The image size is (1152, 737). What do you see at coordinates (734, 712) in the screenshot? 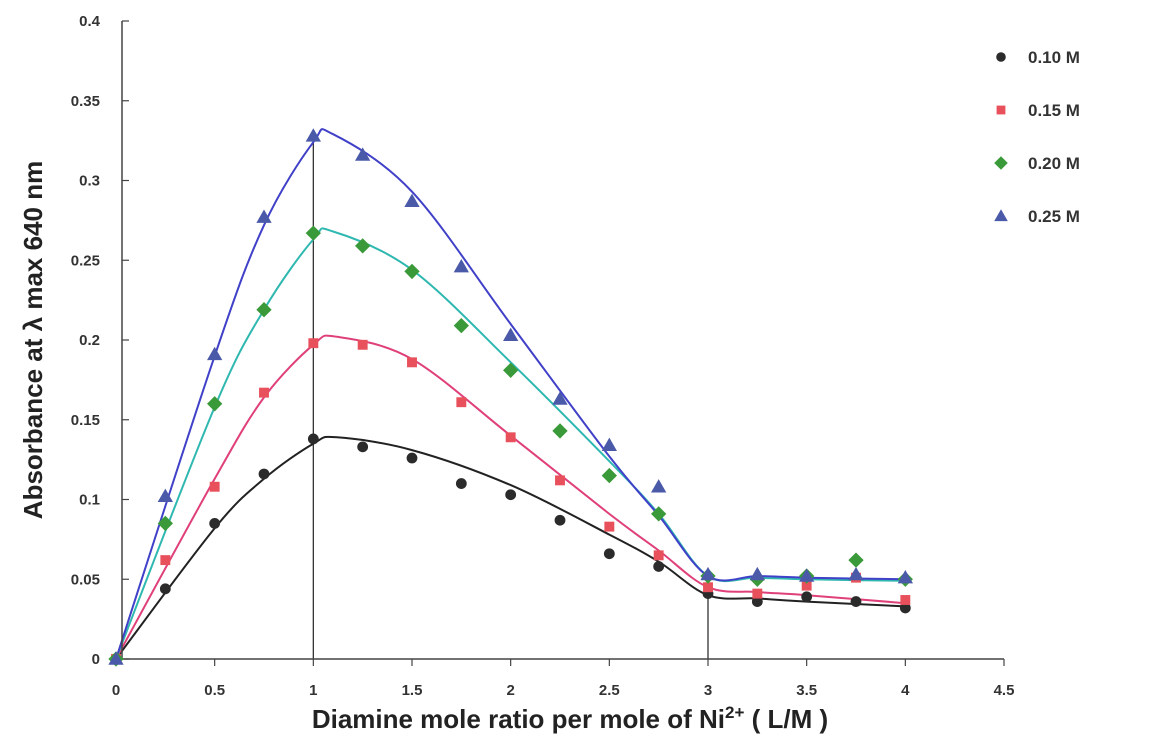
I see `x-axis-title-superscript: 2+` at bounding box center [734, 712].